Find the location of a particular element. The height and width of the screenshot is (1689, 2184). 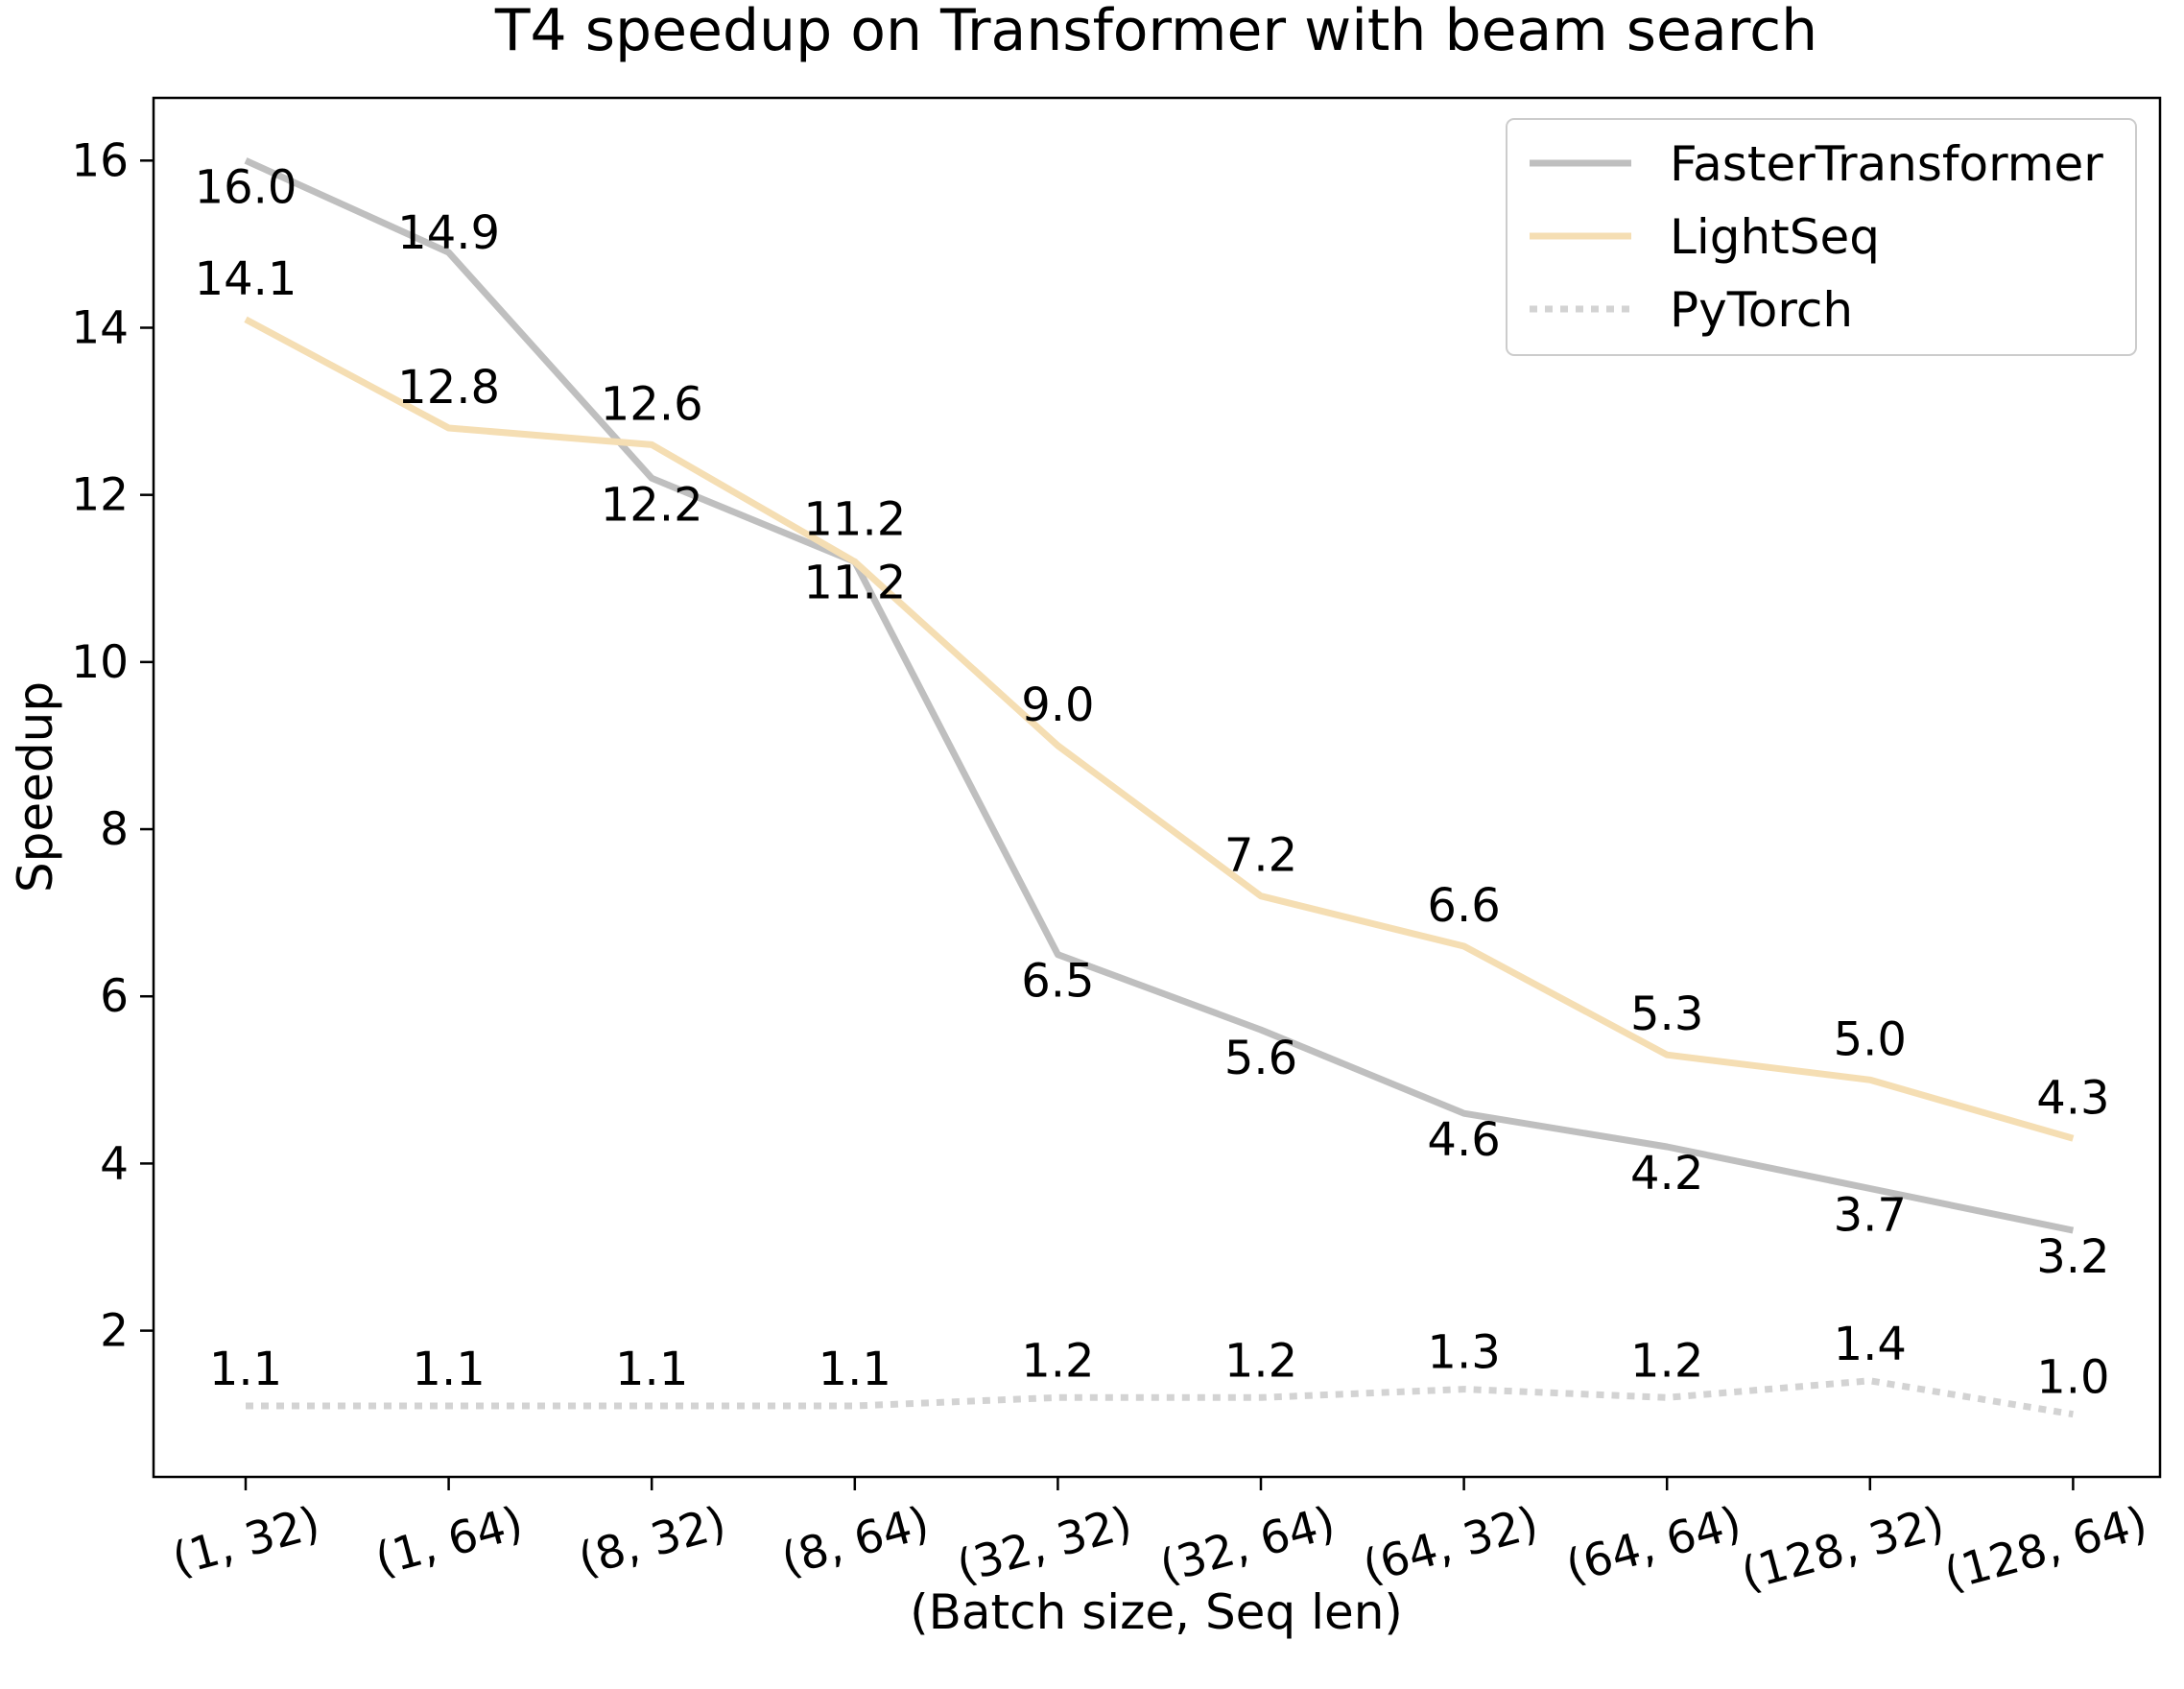

y-axis: 2 4 6 8 10 12 14 16 is located at coordinates (112, 746).